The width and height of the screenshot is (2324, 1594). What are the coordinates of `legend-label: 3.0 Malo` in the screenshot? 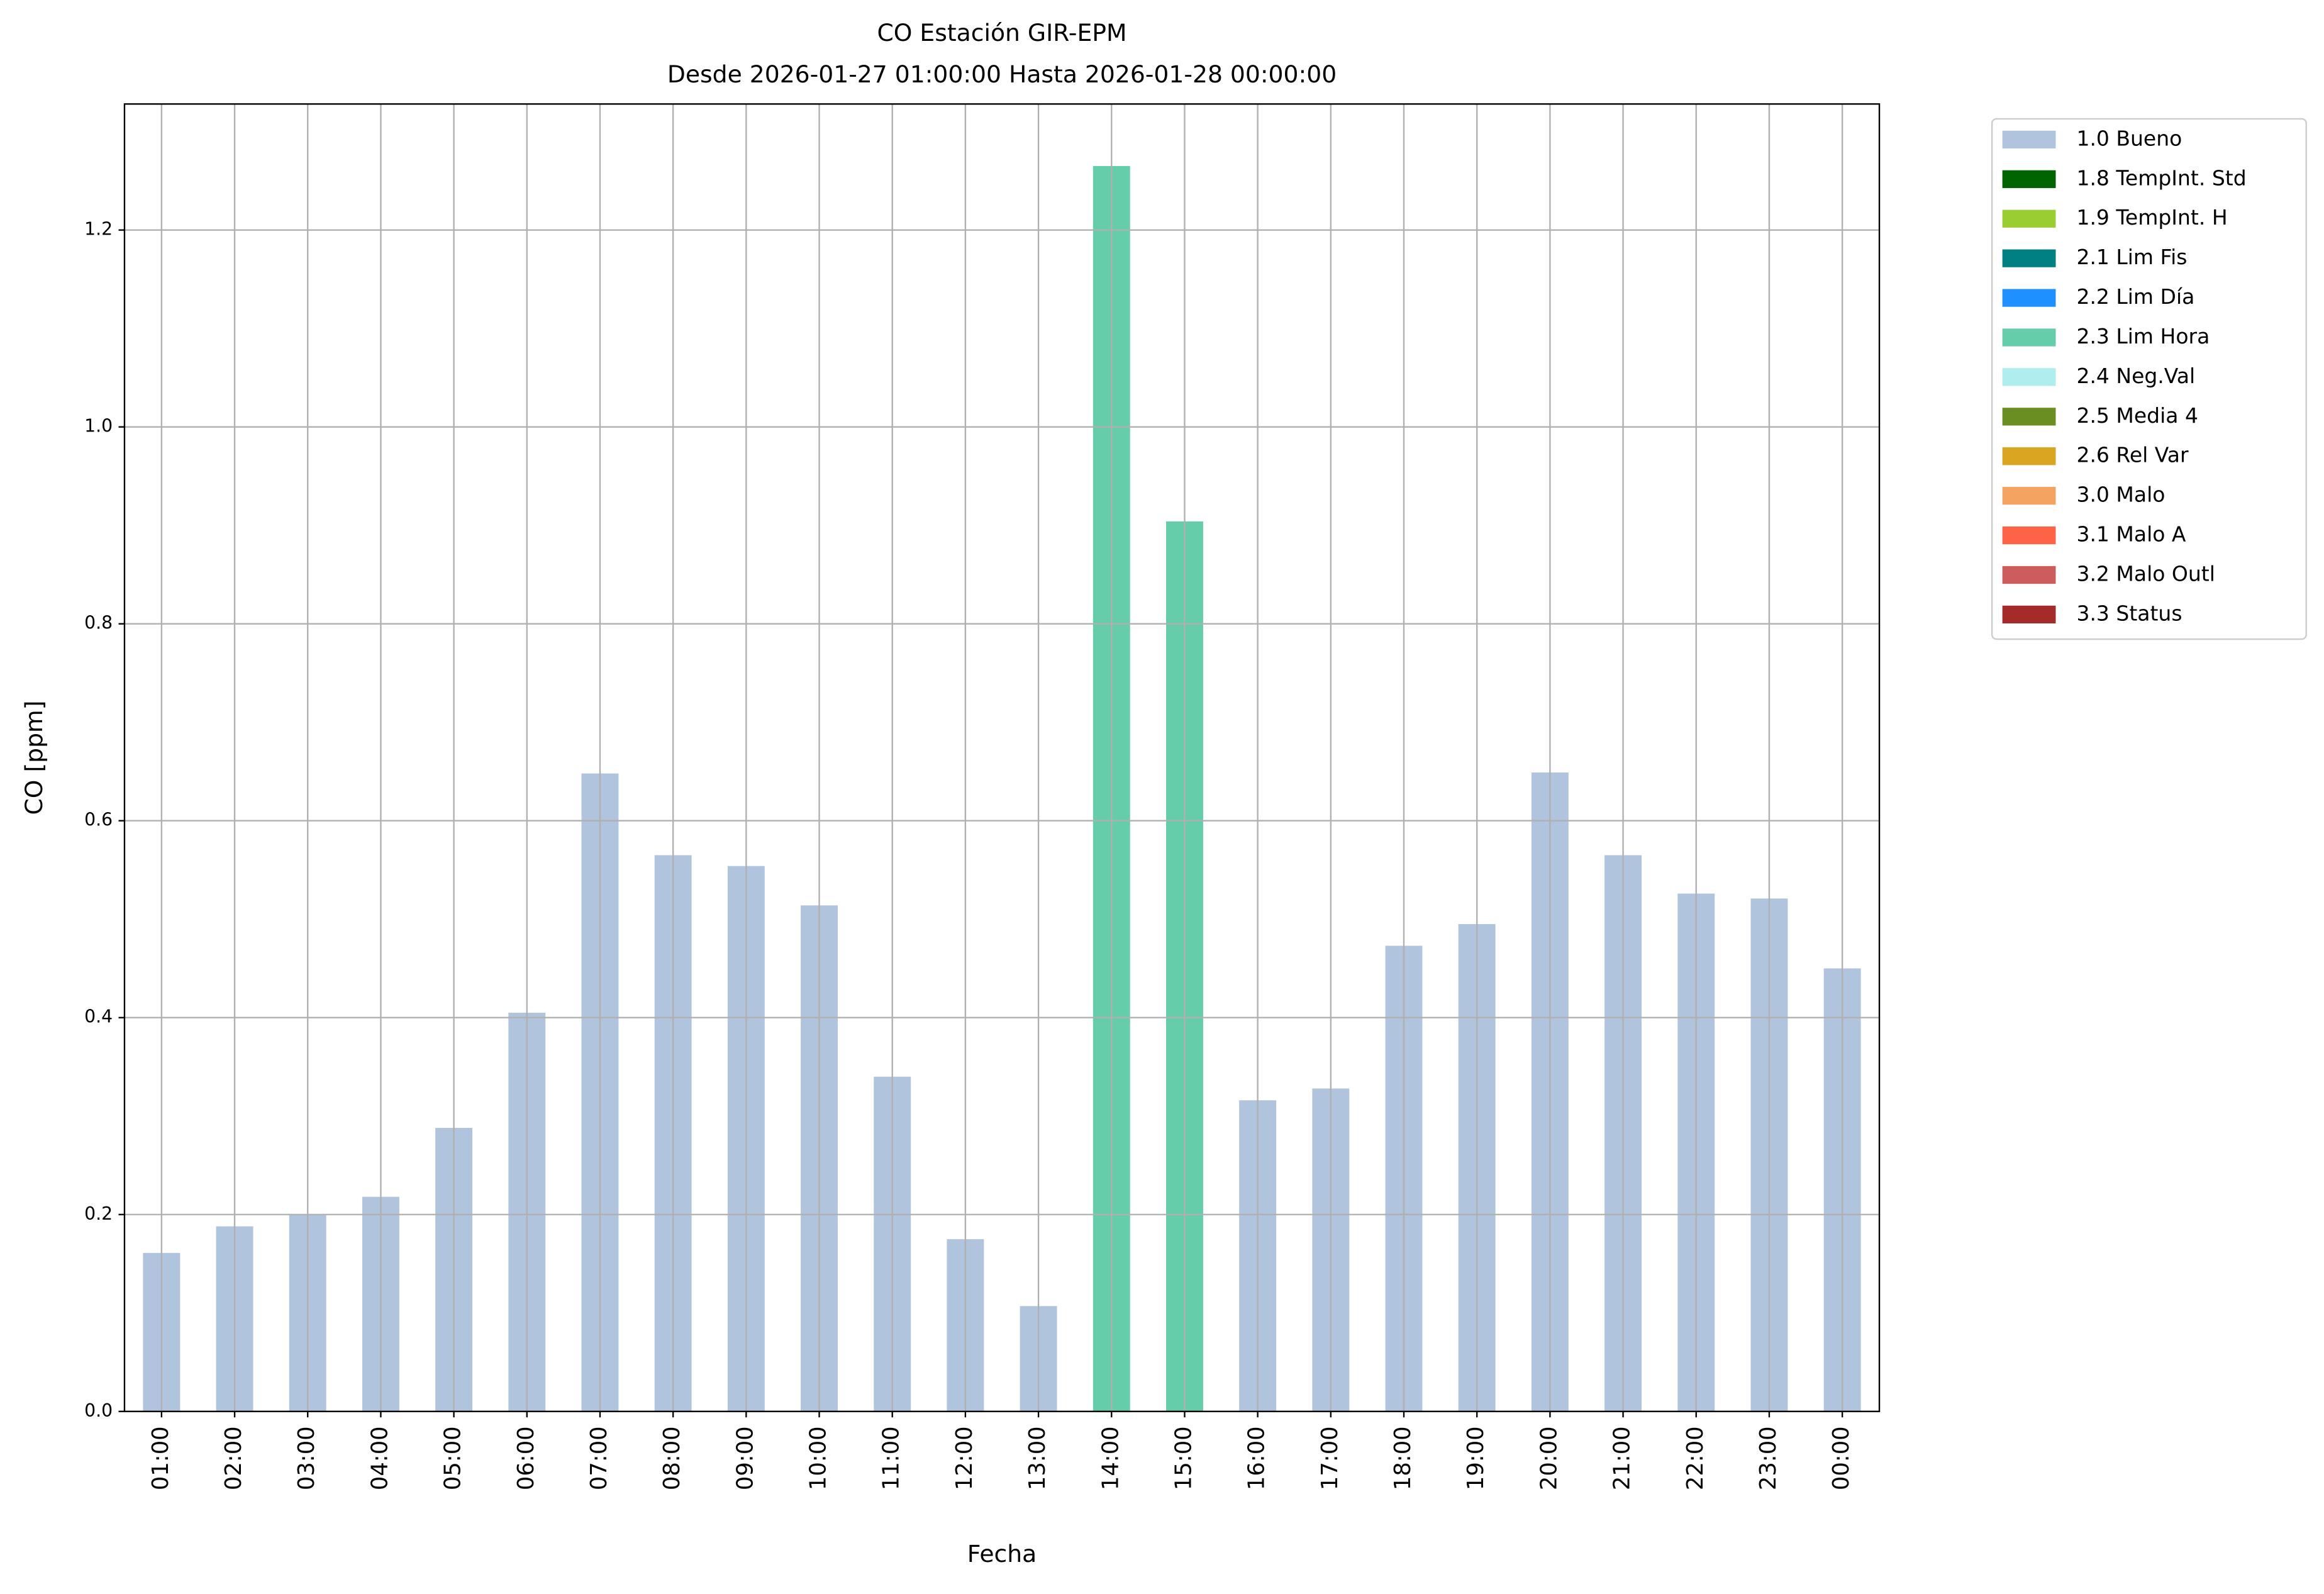 It's located at (2120, 494).